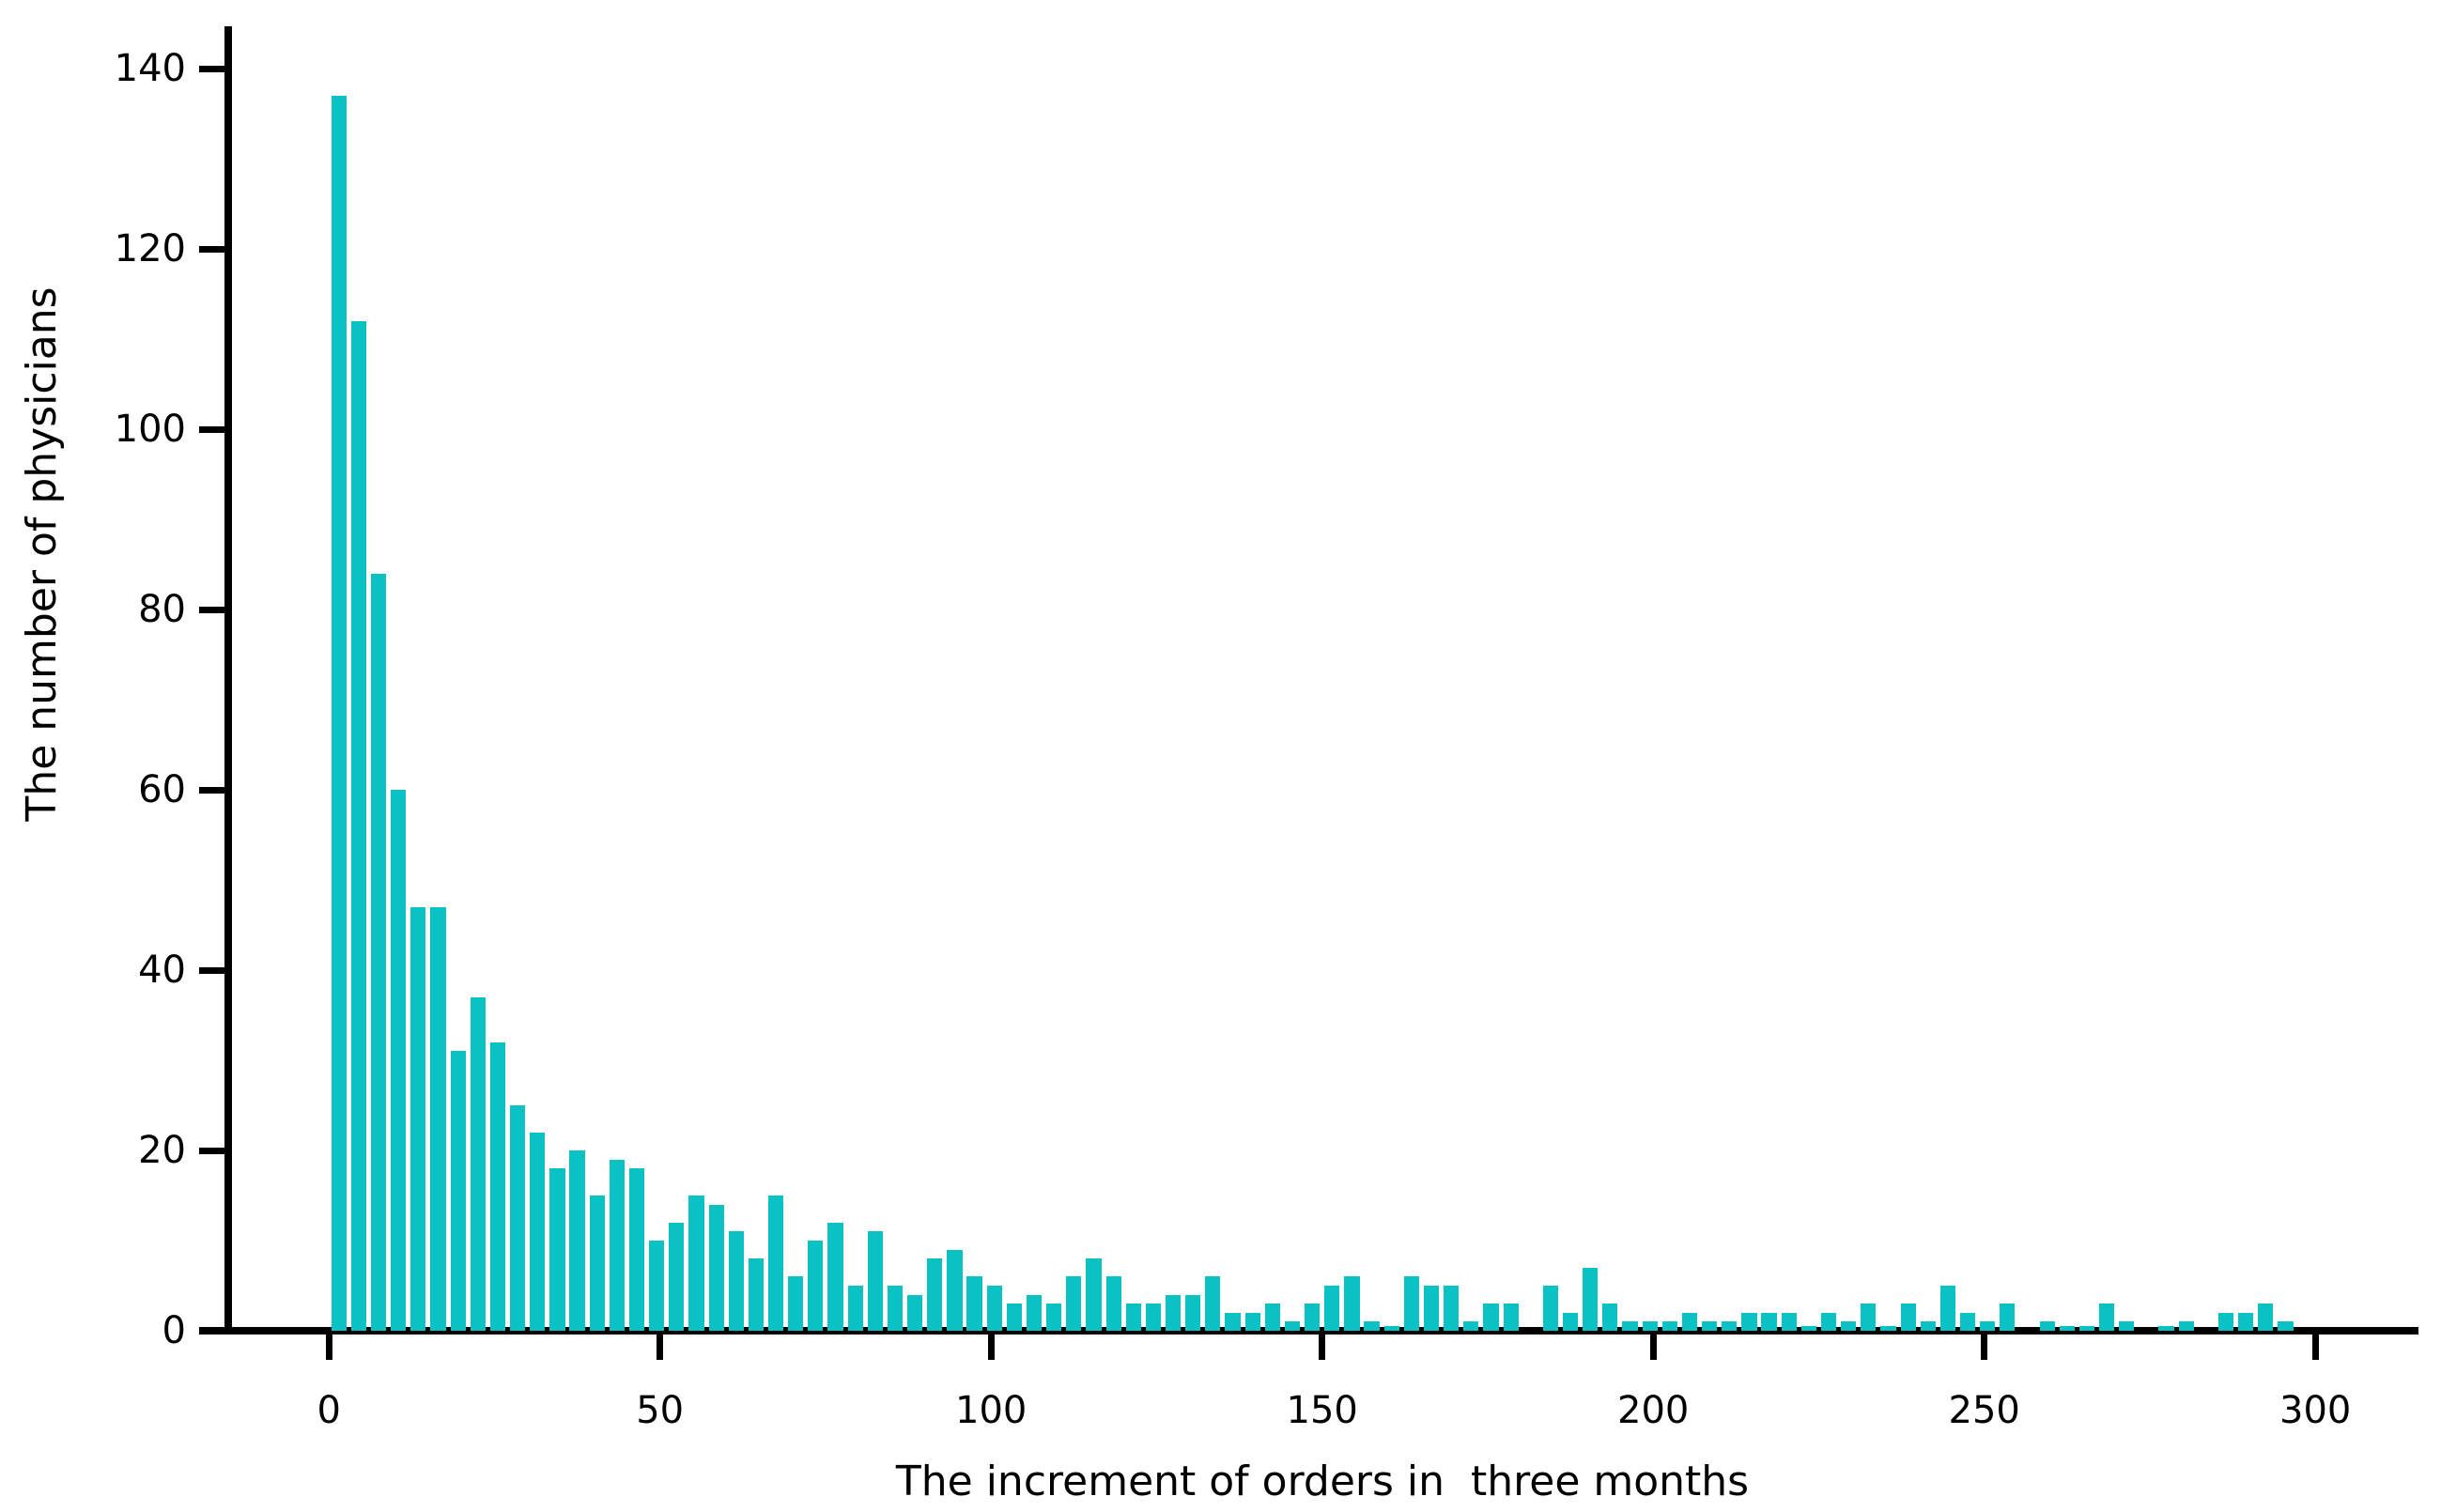 The width and height of the screenshot is (2441, 1512). I want to click on y-tick-label: 60, so click(162, 789).